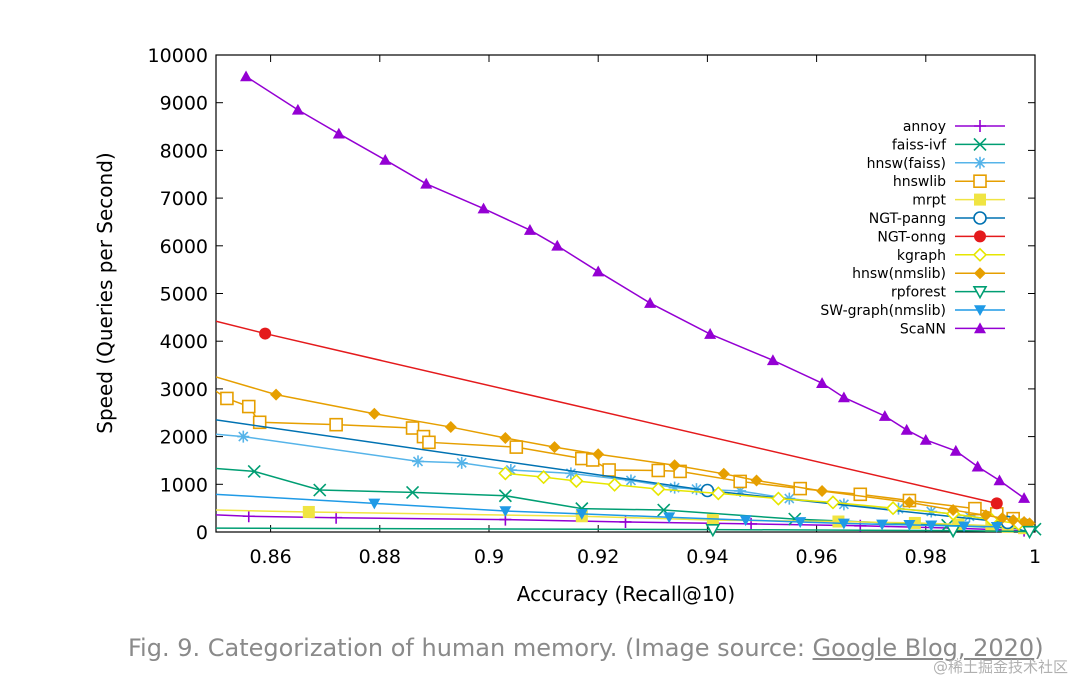  What do you see at coordinates (907, 219) in the screenshot?
I see `legend-label: NGT-panng` at bounding box center [907, 219].